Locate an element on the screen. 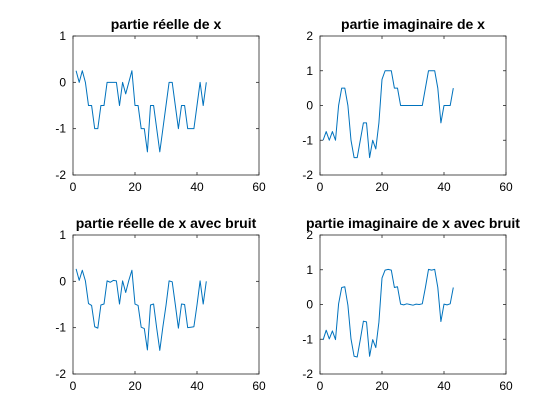  subplot-title: partie imaginaire de x avec bruit is located at coordinates (413, 223).